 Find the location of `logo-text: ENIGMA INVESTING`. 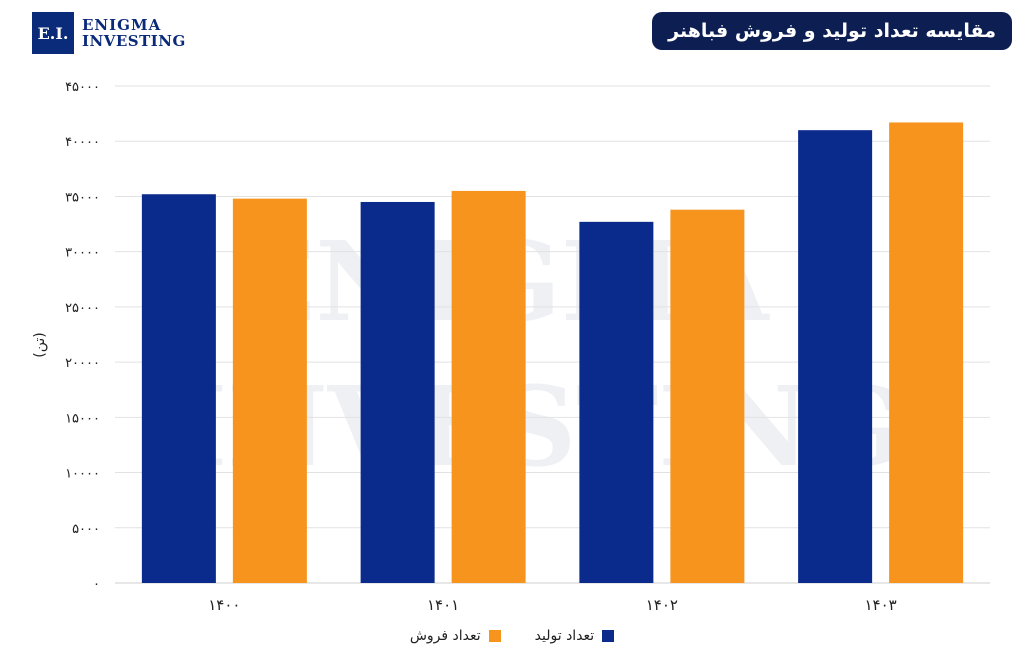

logo-text: ENIGMA INVESTING is located at coordinates (134, 33).